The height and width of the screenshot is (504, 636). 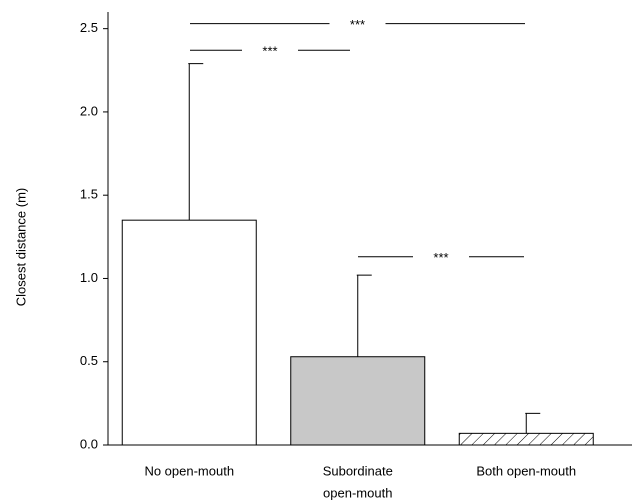 I want to click on y-tick-label: 1.0, so click(x=89, y=277).